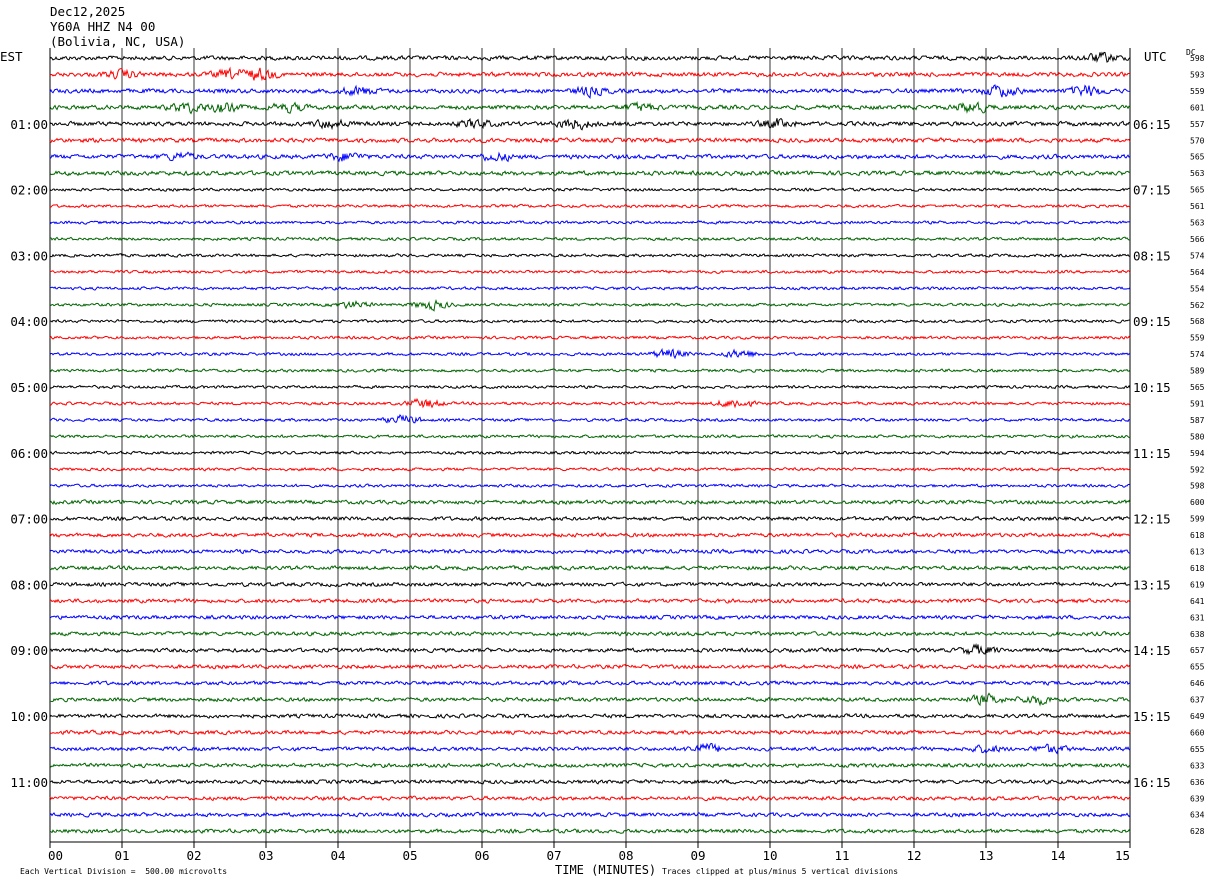  Describe the element at coordinates (1152, 255) in the screenshot. I see `right-hour-label-2: 08:15` at that location.